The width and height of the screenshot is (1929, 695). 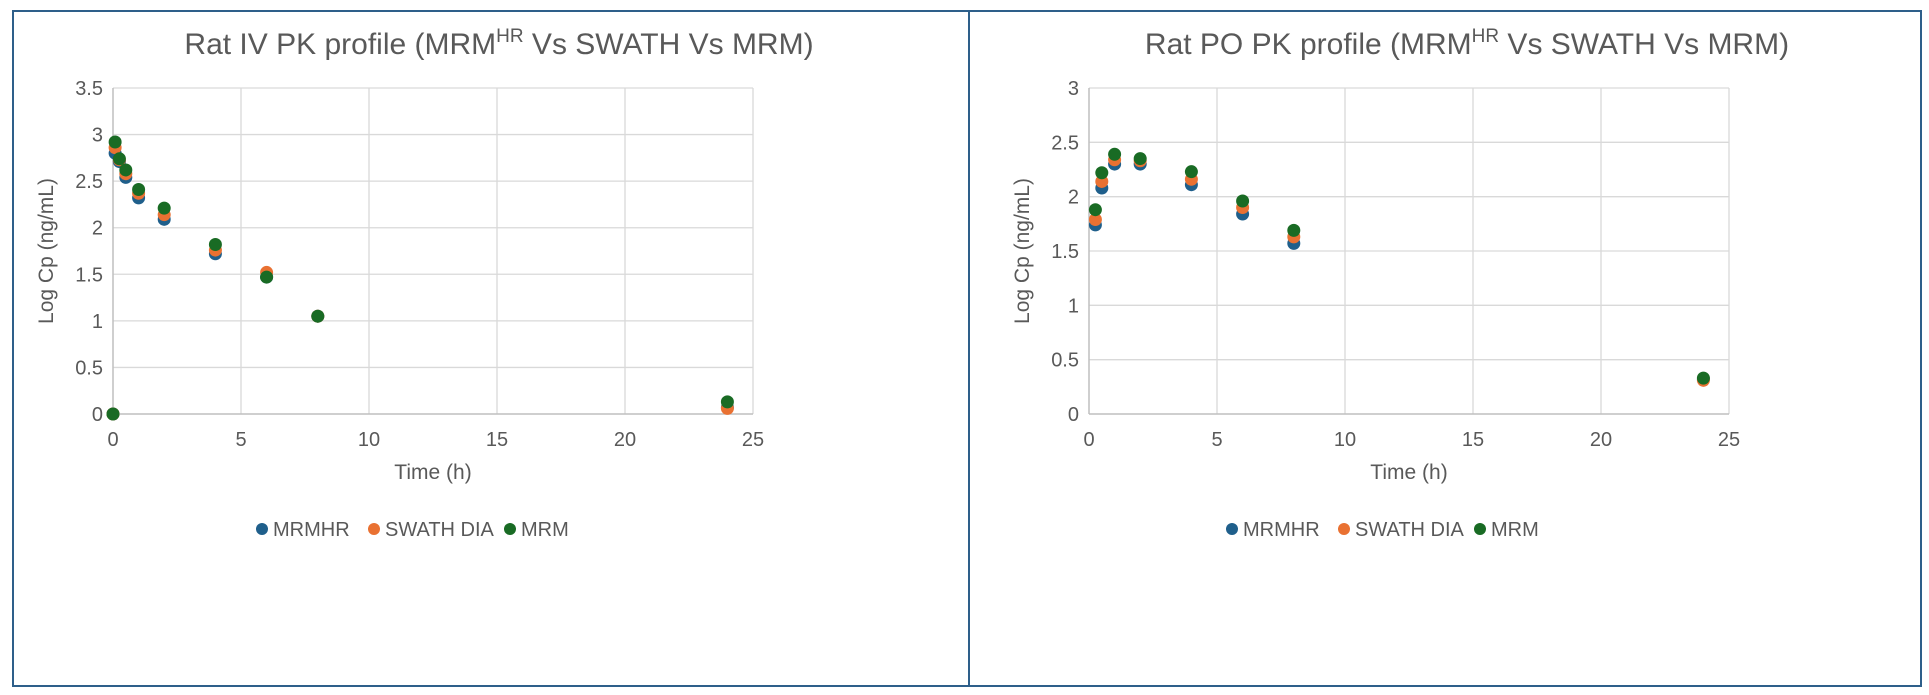 I want to click on title-text: Rat IV PK profile (MRM, so click(x=340, y=44).